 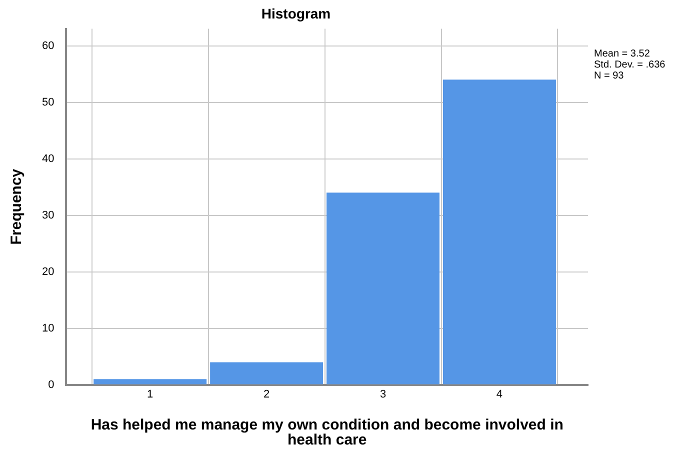 I want to click on y-tick-label: 10, so click(x=48, y=328).